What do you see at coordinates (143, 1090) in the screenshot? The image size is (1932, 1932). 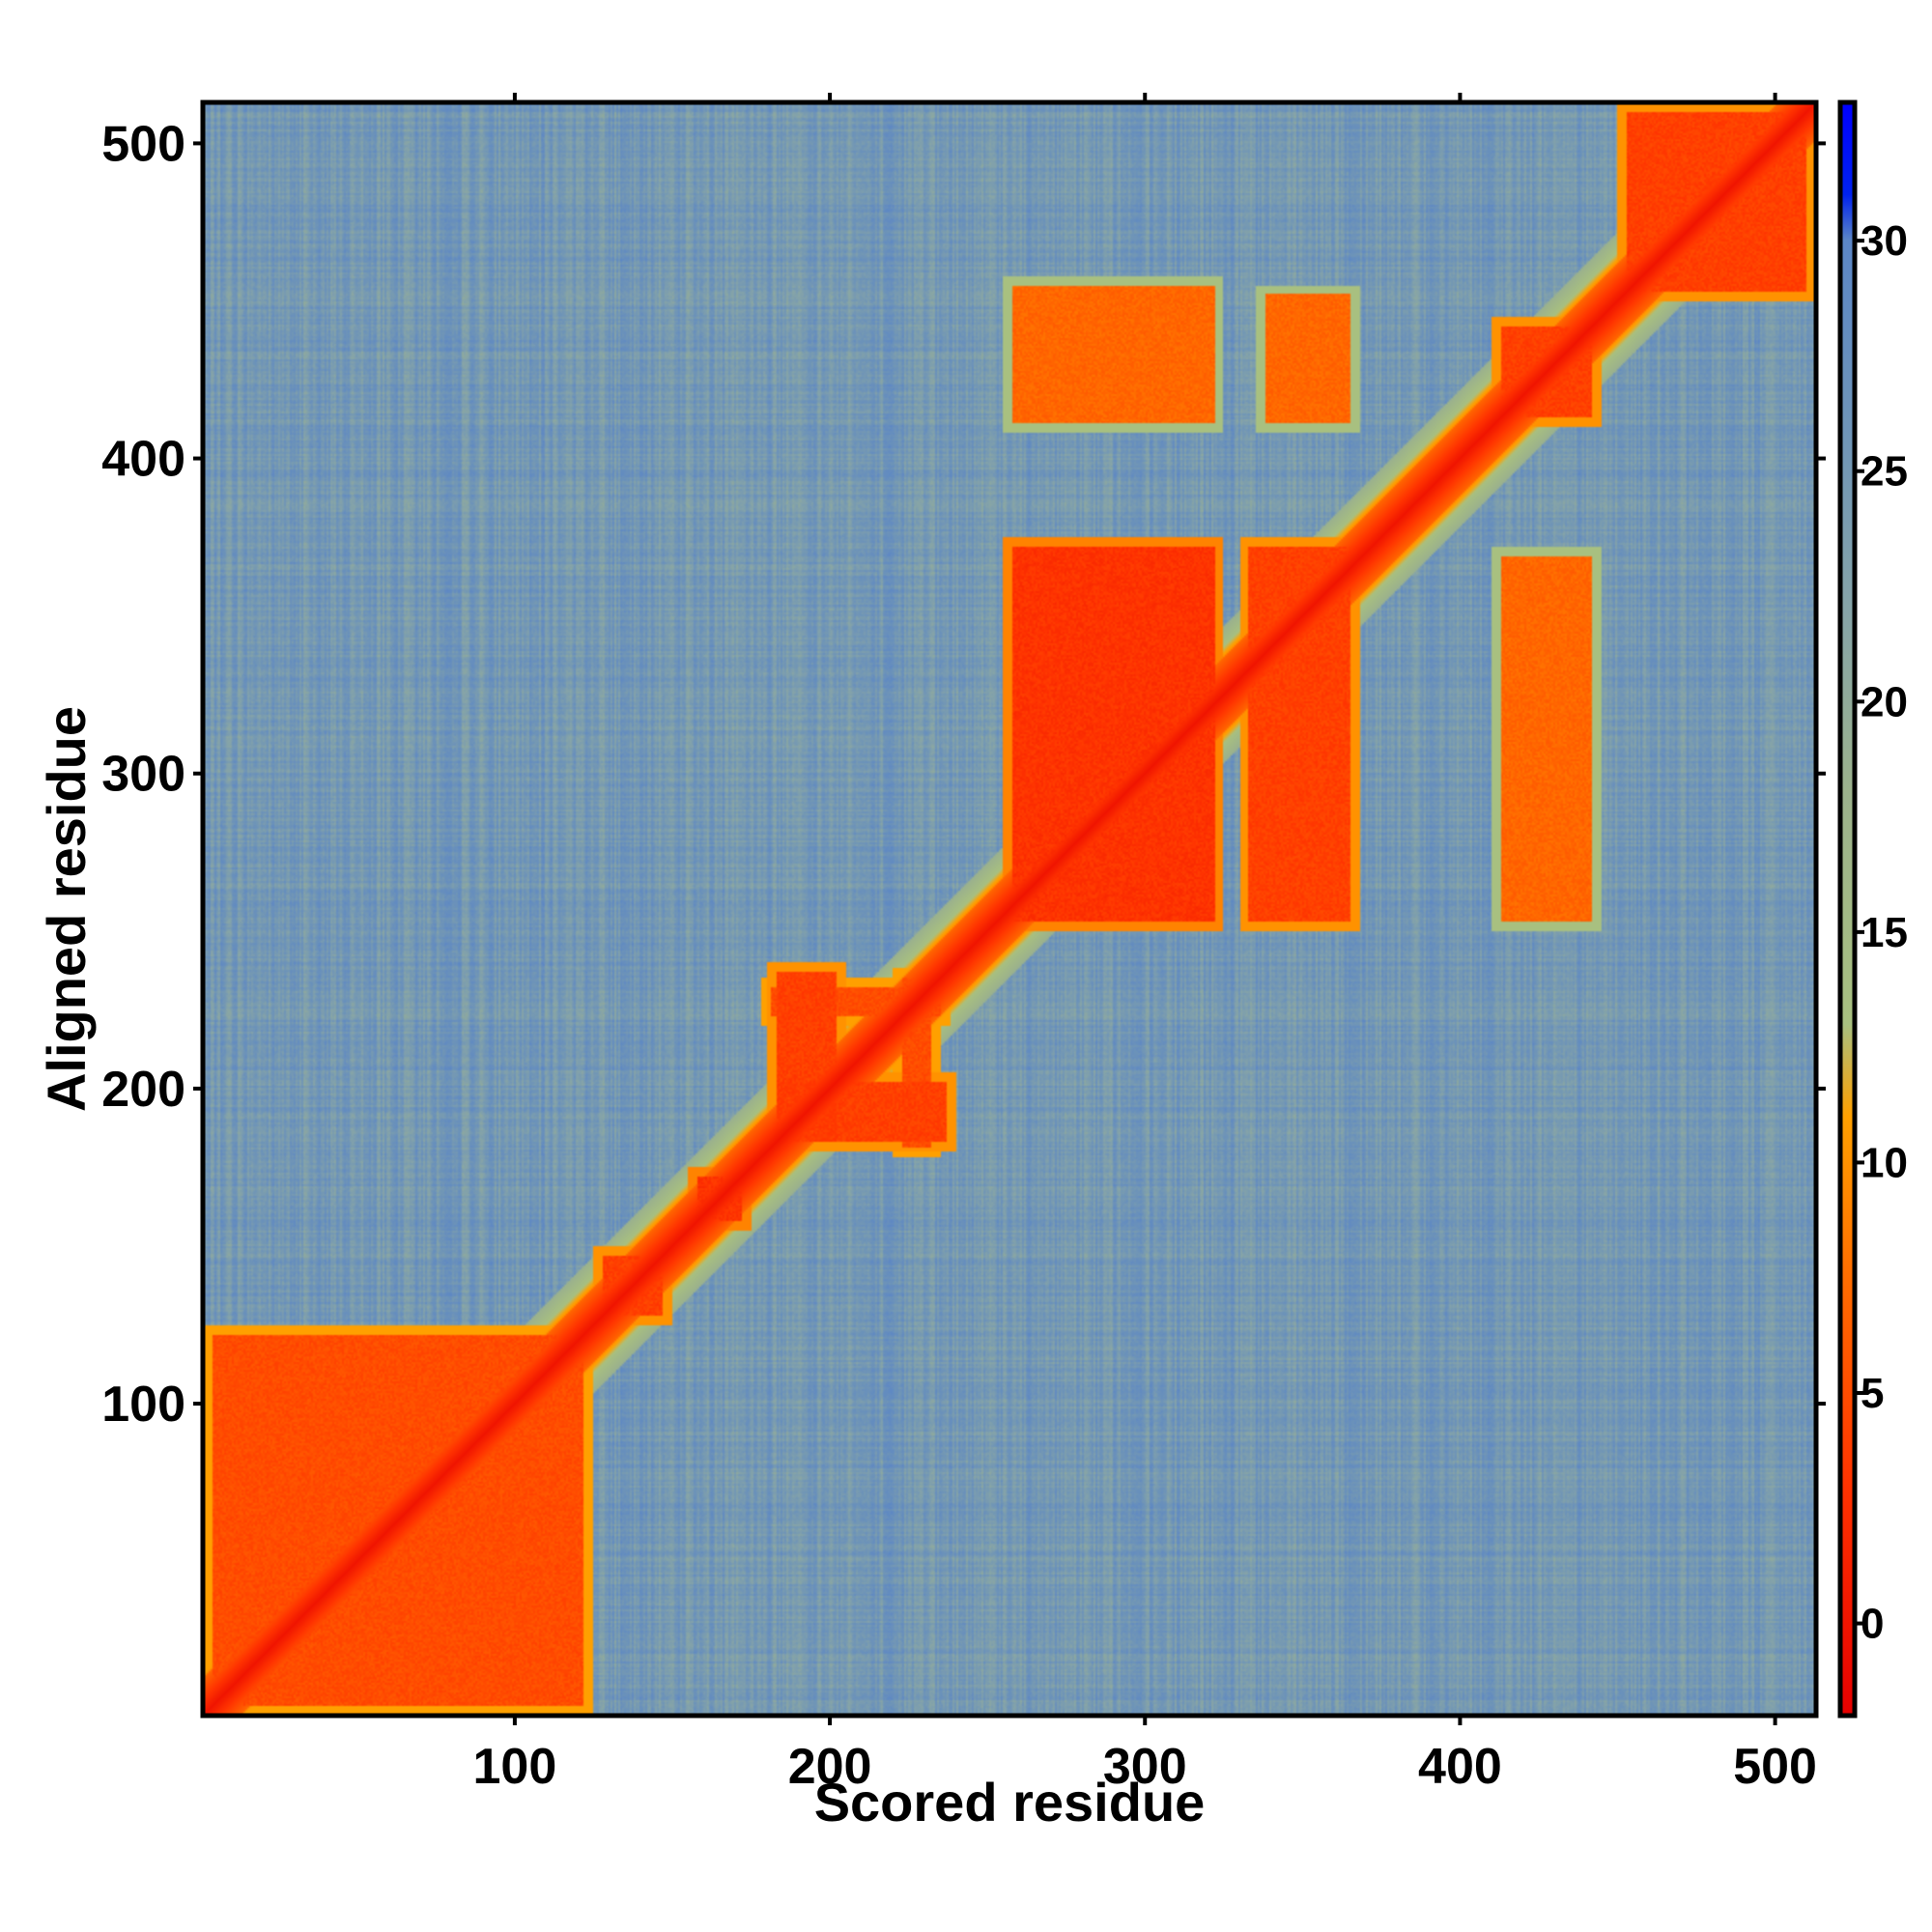 I see `y-tick-label: 200` at bounding box center [143, 1090].